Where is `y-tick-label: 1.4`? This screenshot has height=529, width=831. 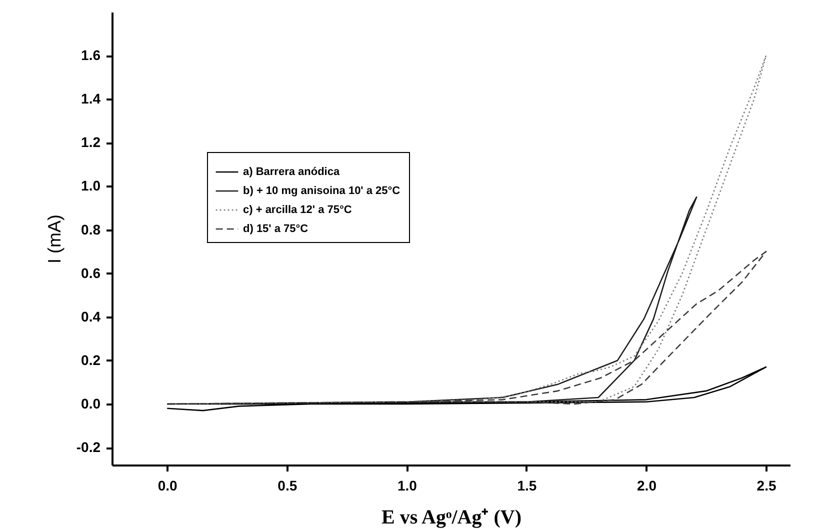 y-tick-label: 1.4 is located at coordinates (91, 98).